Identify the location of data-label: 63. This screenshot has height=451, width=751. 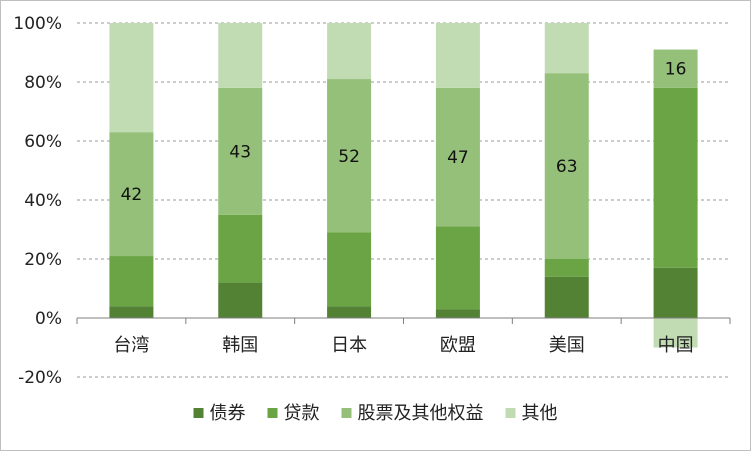
(567, 167).